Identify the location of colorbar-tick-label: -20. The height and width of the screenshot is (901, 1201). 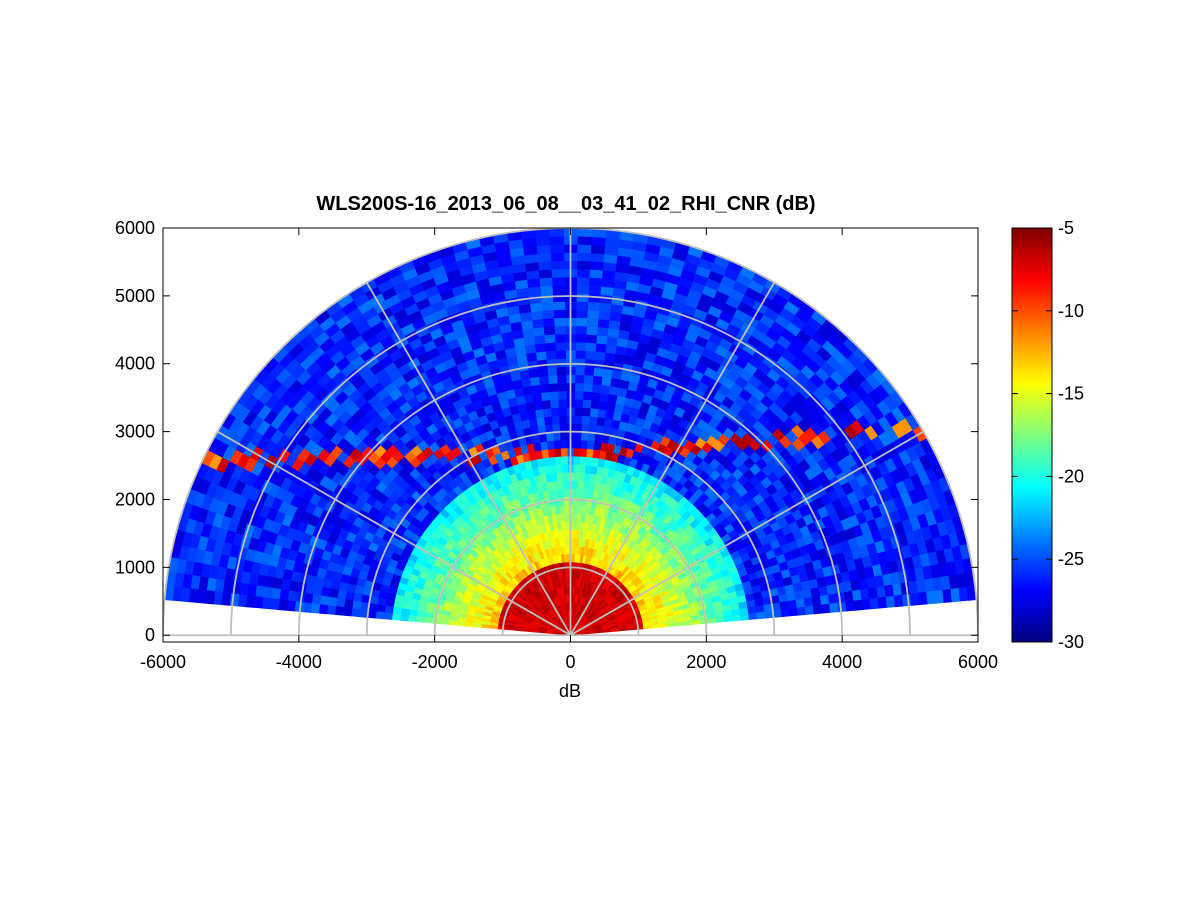
(1071, 476).